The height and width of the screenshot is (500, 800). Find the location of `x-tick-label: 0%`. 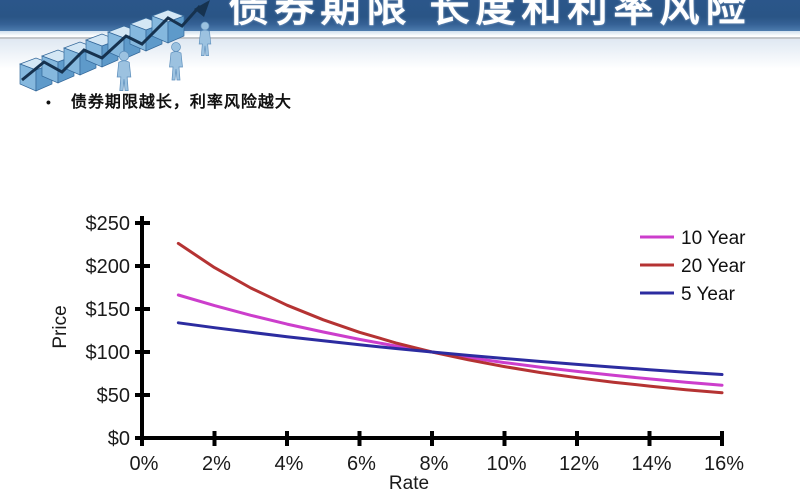

x-tick-label: 0% is located at coordinates (144, 464).